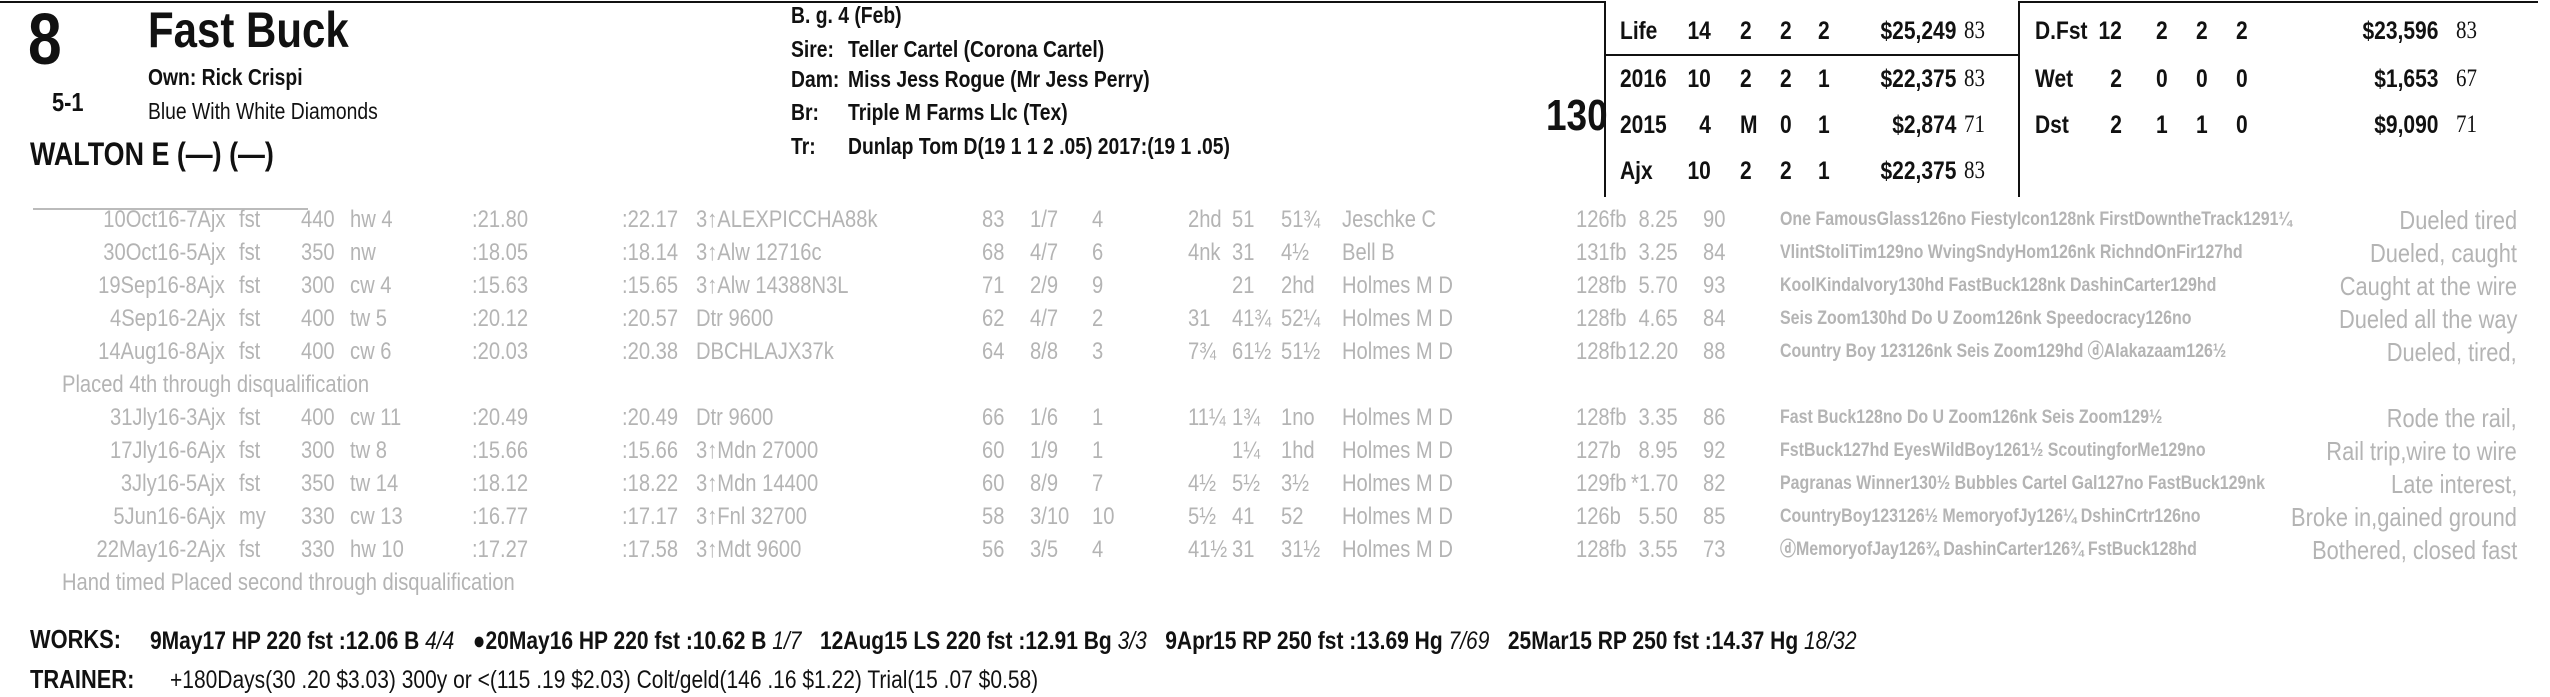  I want to click on call-2: 5½, so click(1246, 483).